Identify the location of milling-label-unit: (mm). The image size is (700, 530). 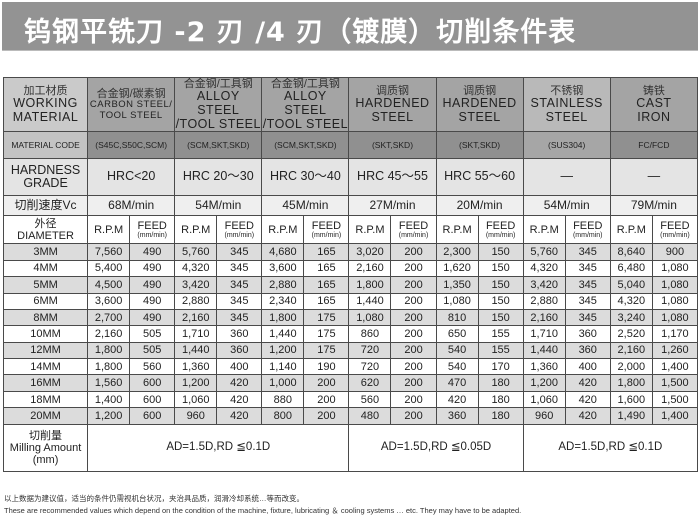
(45, 459).